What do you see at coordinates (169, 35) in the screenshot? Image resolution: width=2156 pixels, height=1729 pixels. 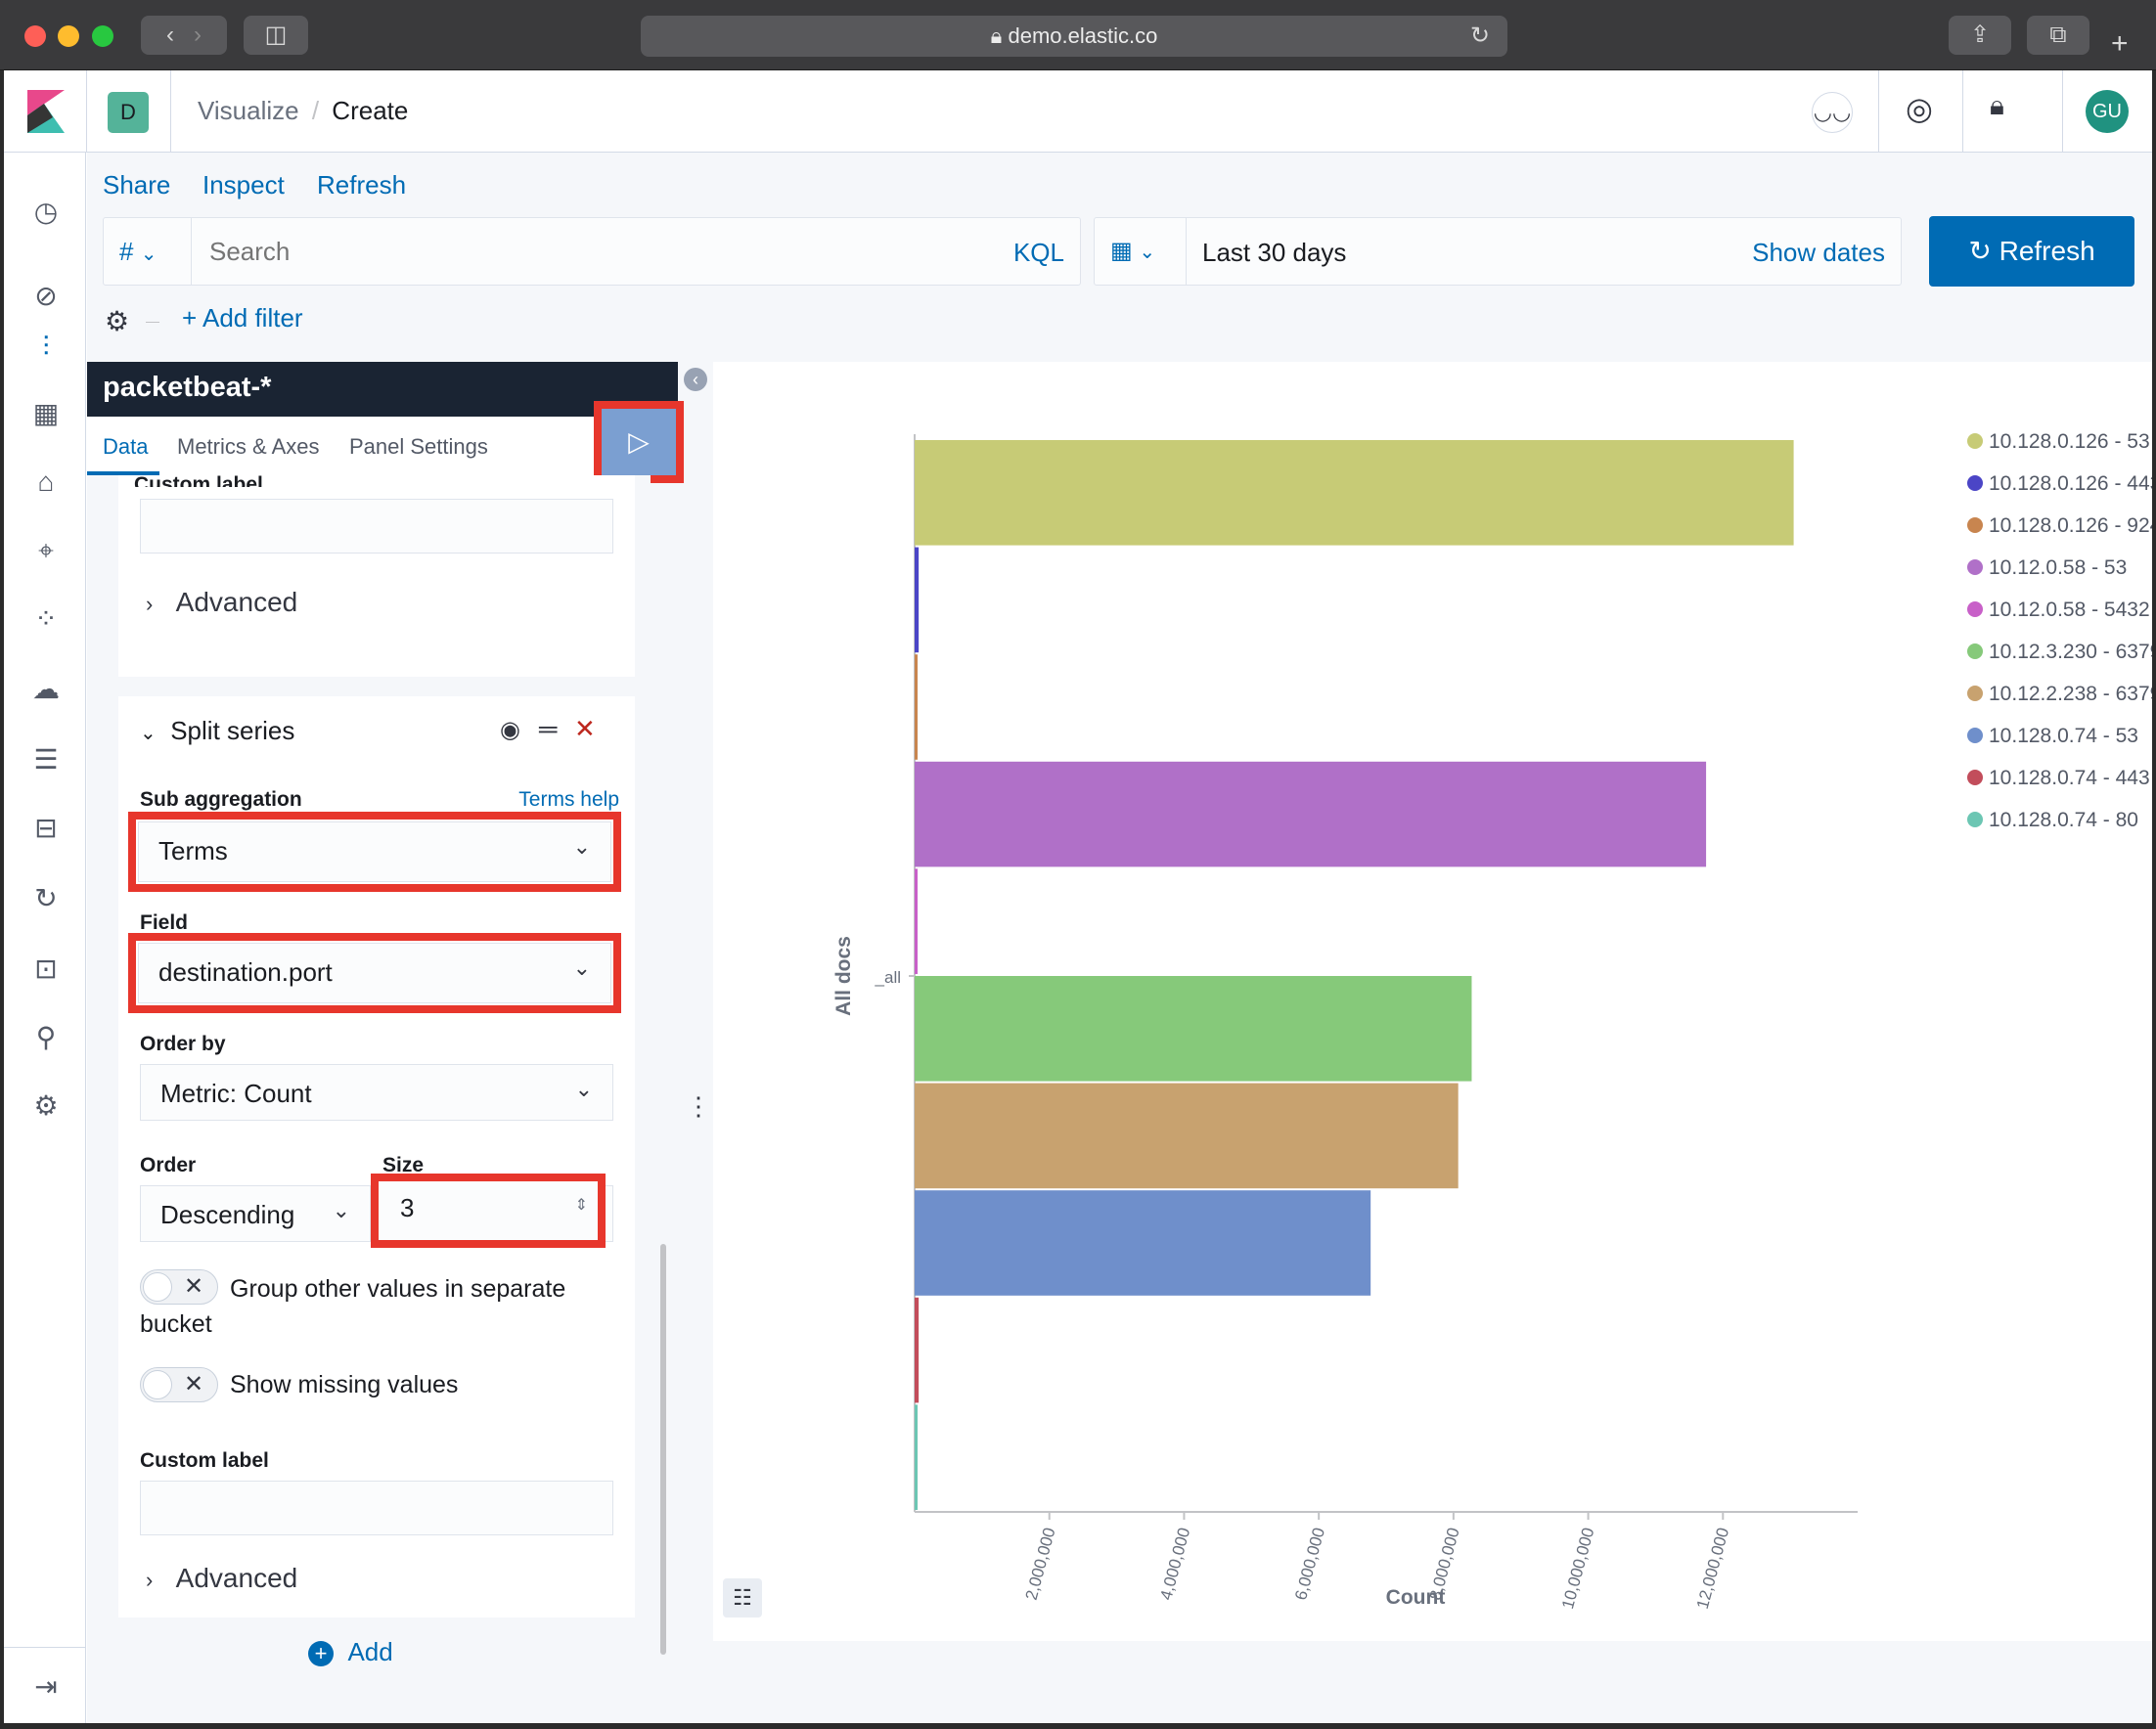 I see `back-icon: ‹` at bounding box center [169, 35].